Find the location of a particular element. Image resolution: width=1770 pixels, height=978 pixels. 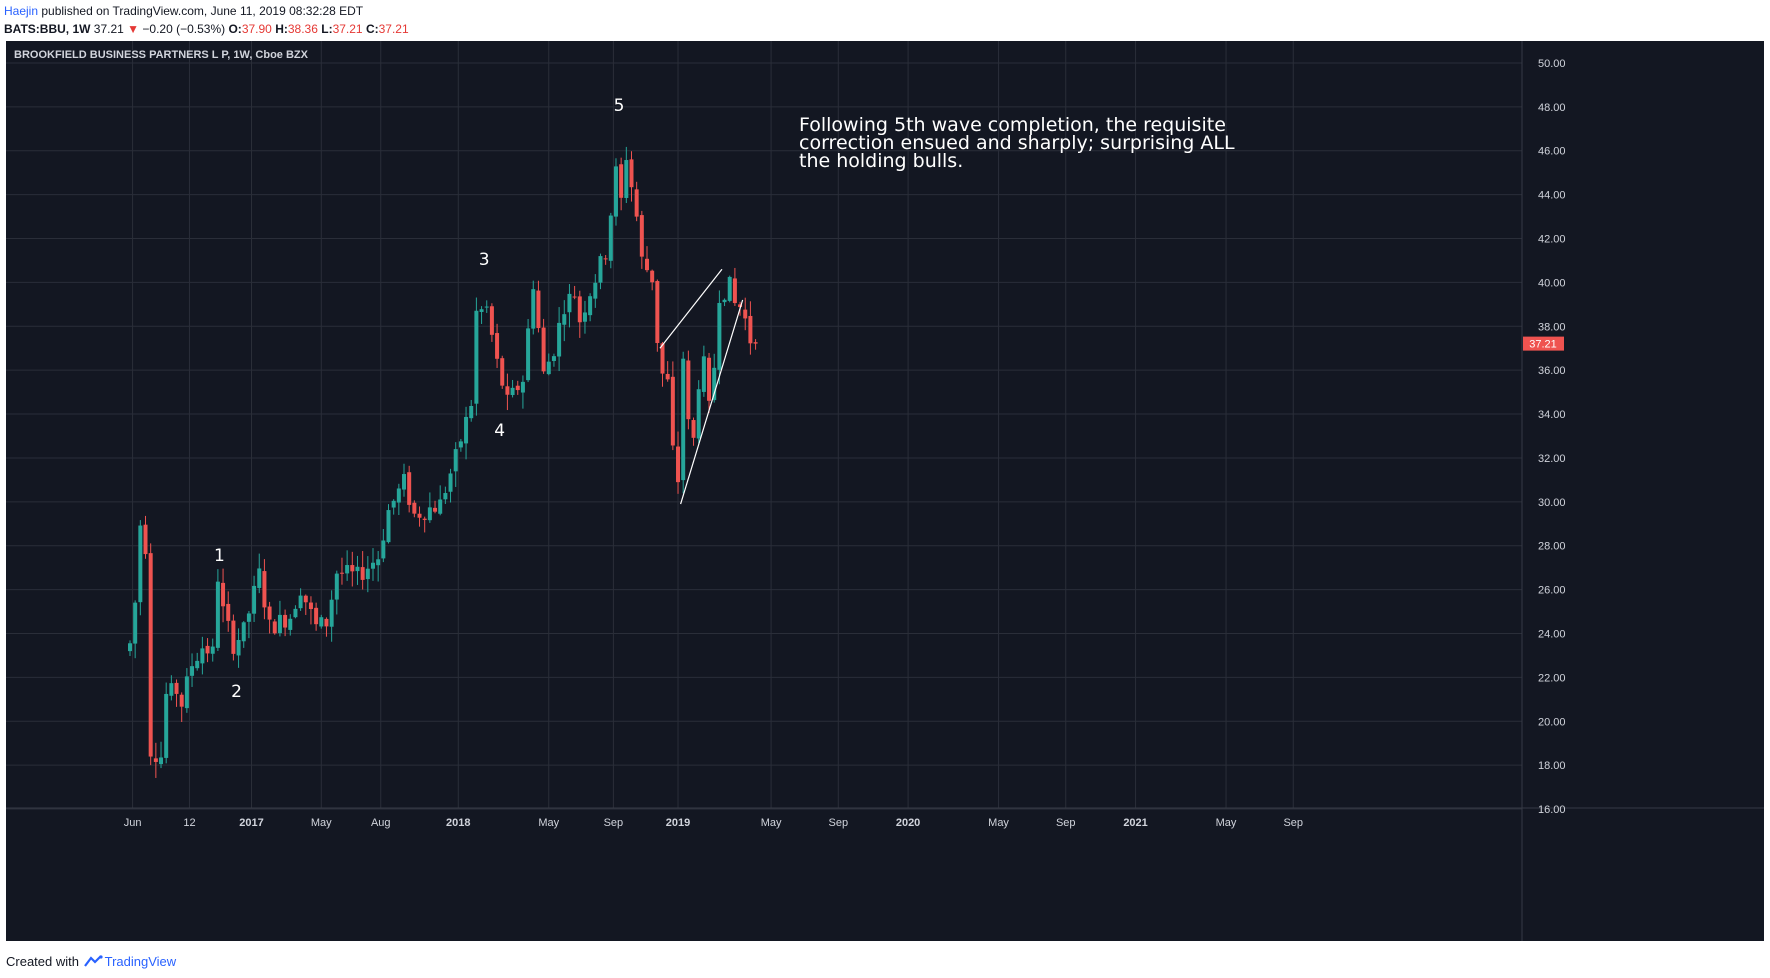

y-tick-label: 24.00 is located at coordinates (1552, 635).